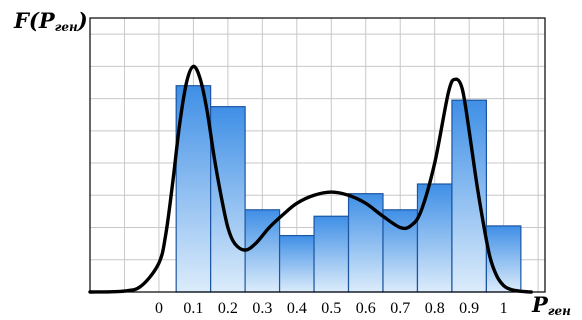 The width and height of the screenshot is (582, 320). Describe the element at coordinates (297, 308) in the screenshot. I see `x-tick-label-4: 0.4` at that location.